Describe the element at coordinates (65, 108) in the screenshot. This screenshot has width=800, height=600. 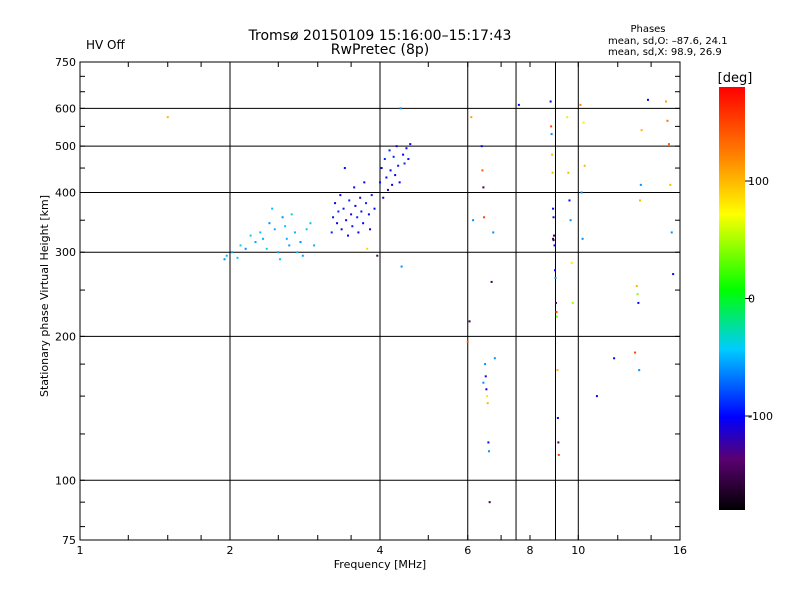
I see `y-tick-label: 600` at that location.